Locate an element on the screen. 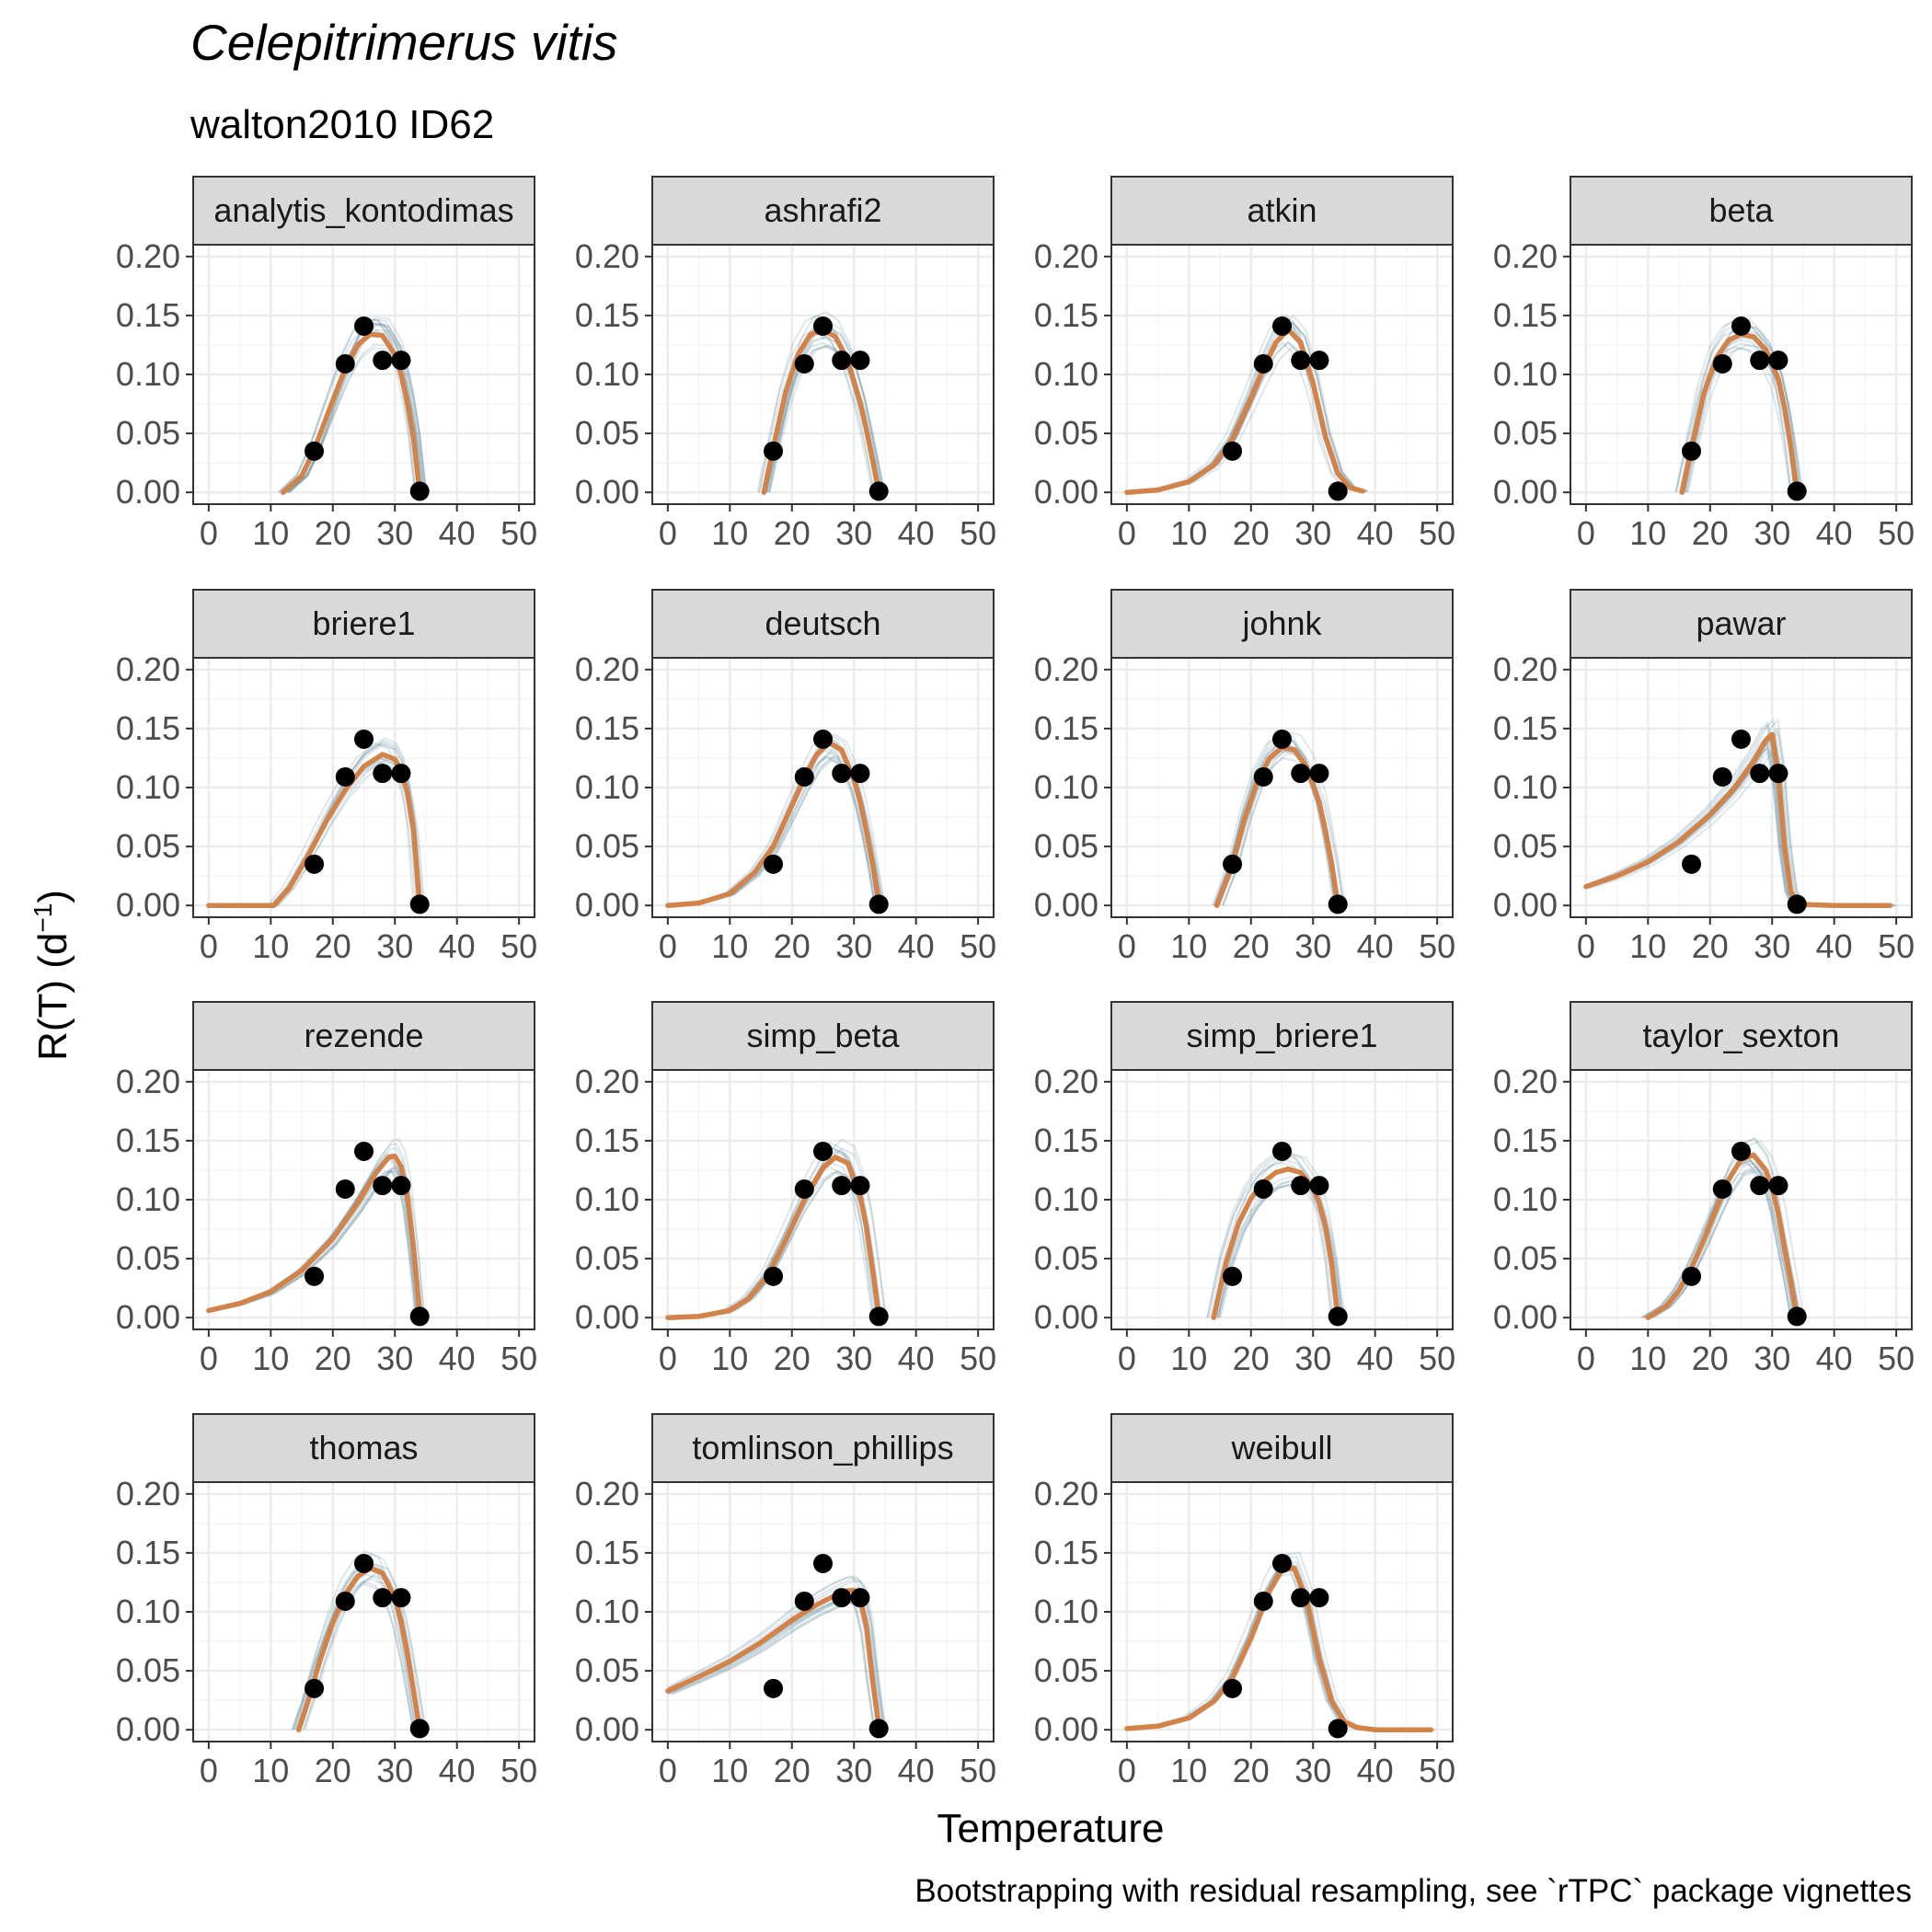  facet-strip-label: ashrafi2 is located at coordinates (822, 210).